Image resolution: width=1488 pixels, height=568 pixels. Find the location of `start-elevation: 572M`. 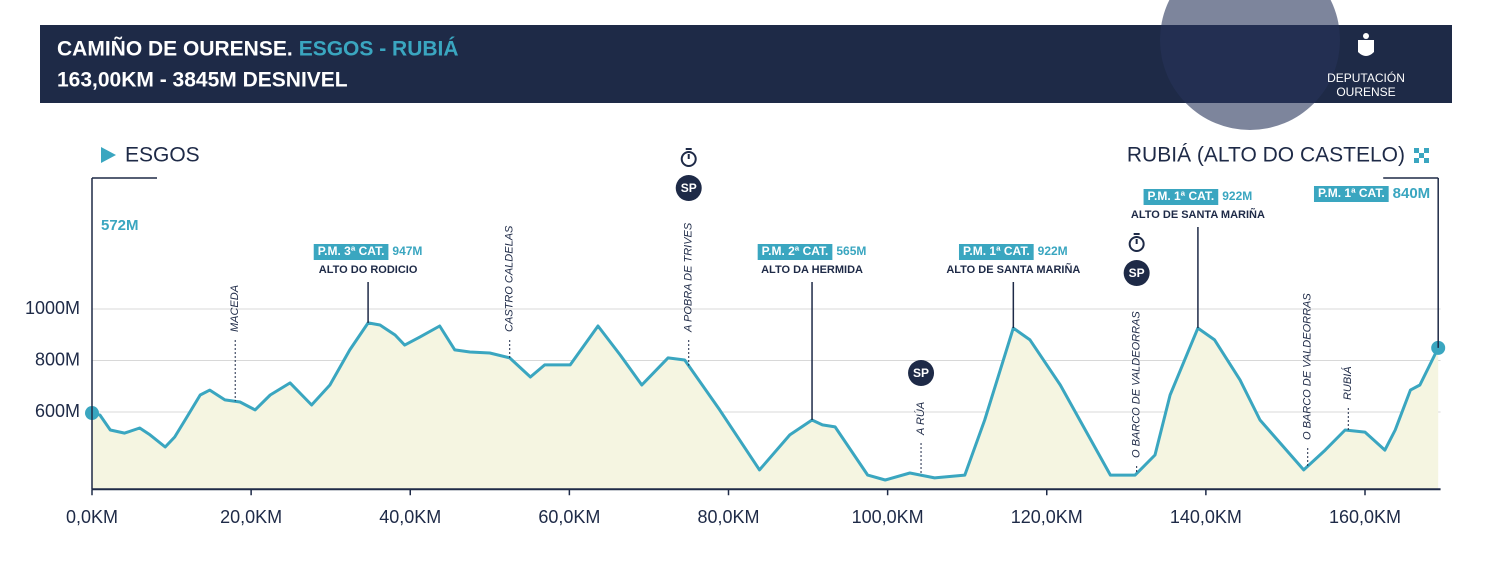

start-elevation: 572M is located at coordinates (120, 225).